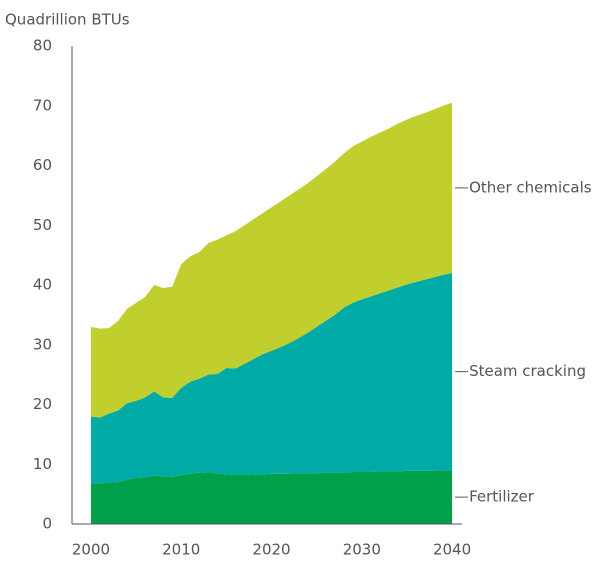 This screenshot has width=611, height=561. Describe the element at coordinates (42, 285) in the screenshot. I see `y-tick-label: 40` at that location.